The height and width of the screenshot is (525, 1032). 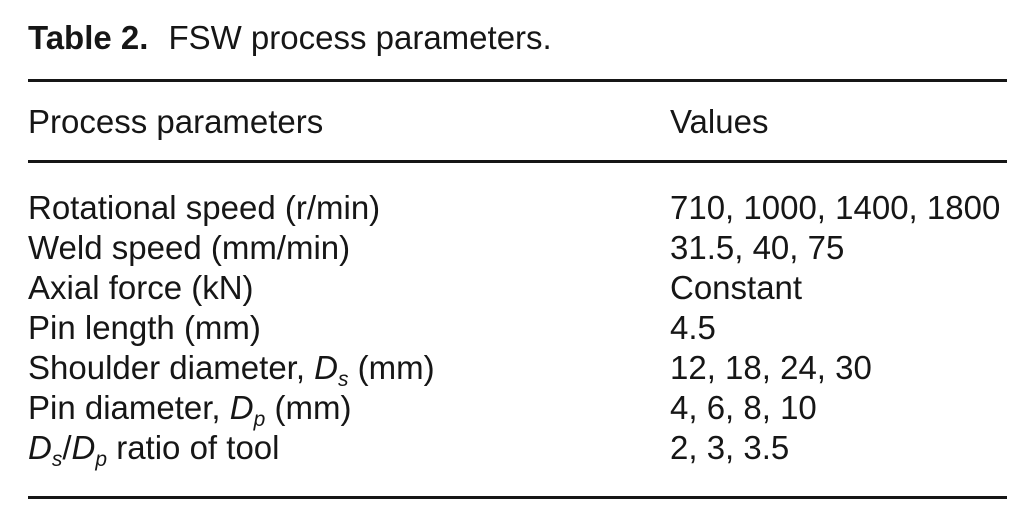 What do you see at coordinates (193, 447) in the screenshot?
I see `text-segment: ratio of tool` at bounding box center [193, 447].